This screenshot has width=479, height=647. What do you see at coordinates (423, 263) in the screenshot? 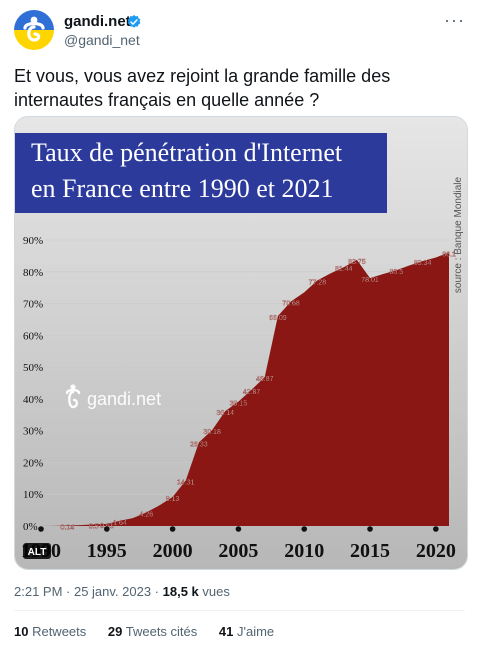
I see `data-label: 83.34` at bounding box center [423, 263].